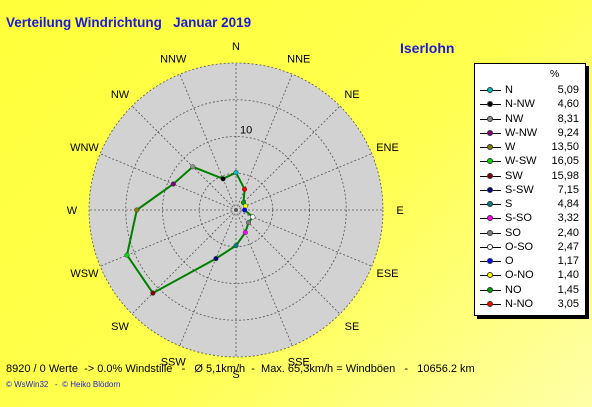 Image resolution: width=592 pixels, height=407 pixels. I want to click on legend-label: N-NW, so click(520, 104).